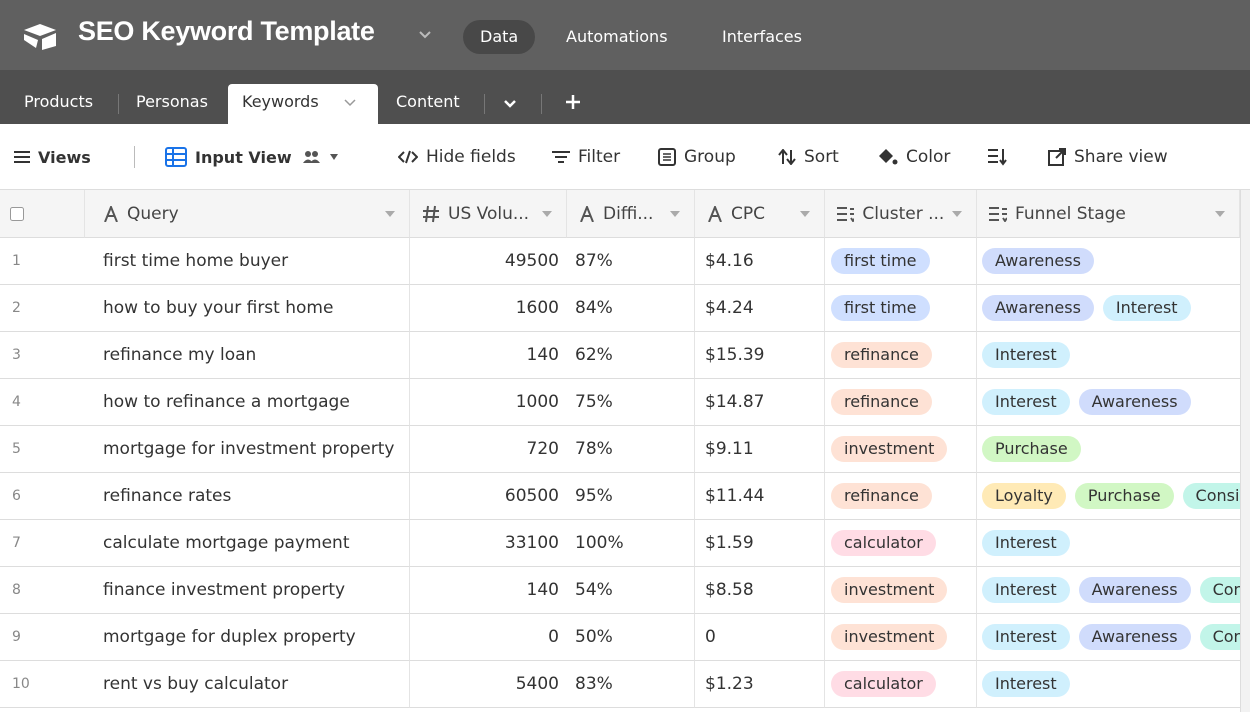  Describe the element at coordinates (1108, 261) in the screenshot. I see `funnel-cell: Awareness` at that location.